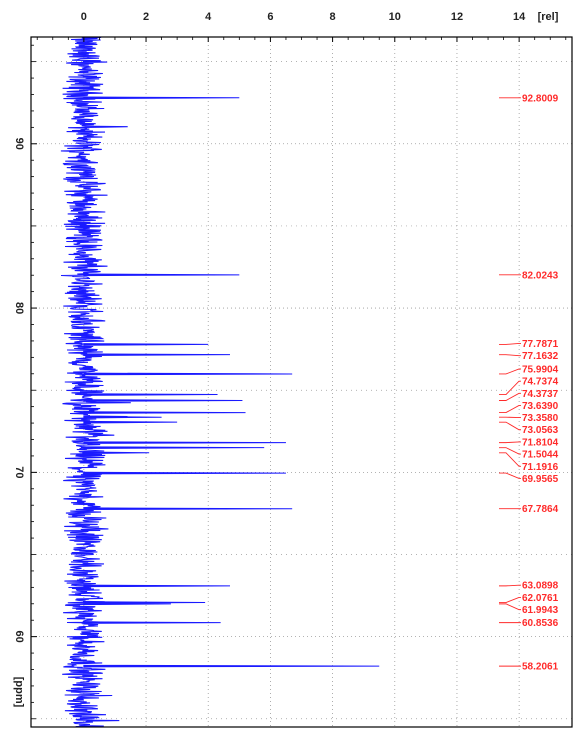  I want to click on peak-label: 77.7871, so click(540, 344).